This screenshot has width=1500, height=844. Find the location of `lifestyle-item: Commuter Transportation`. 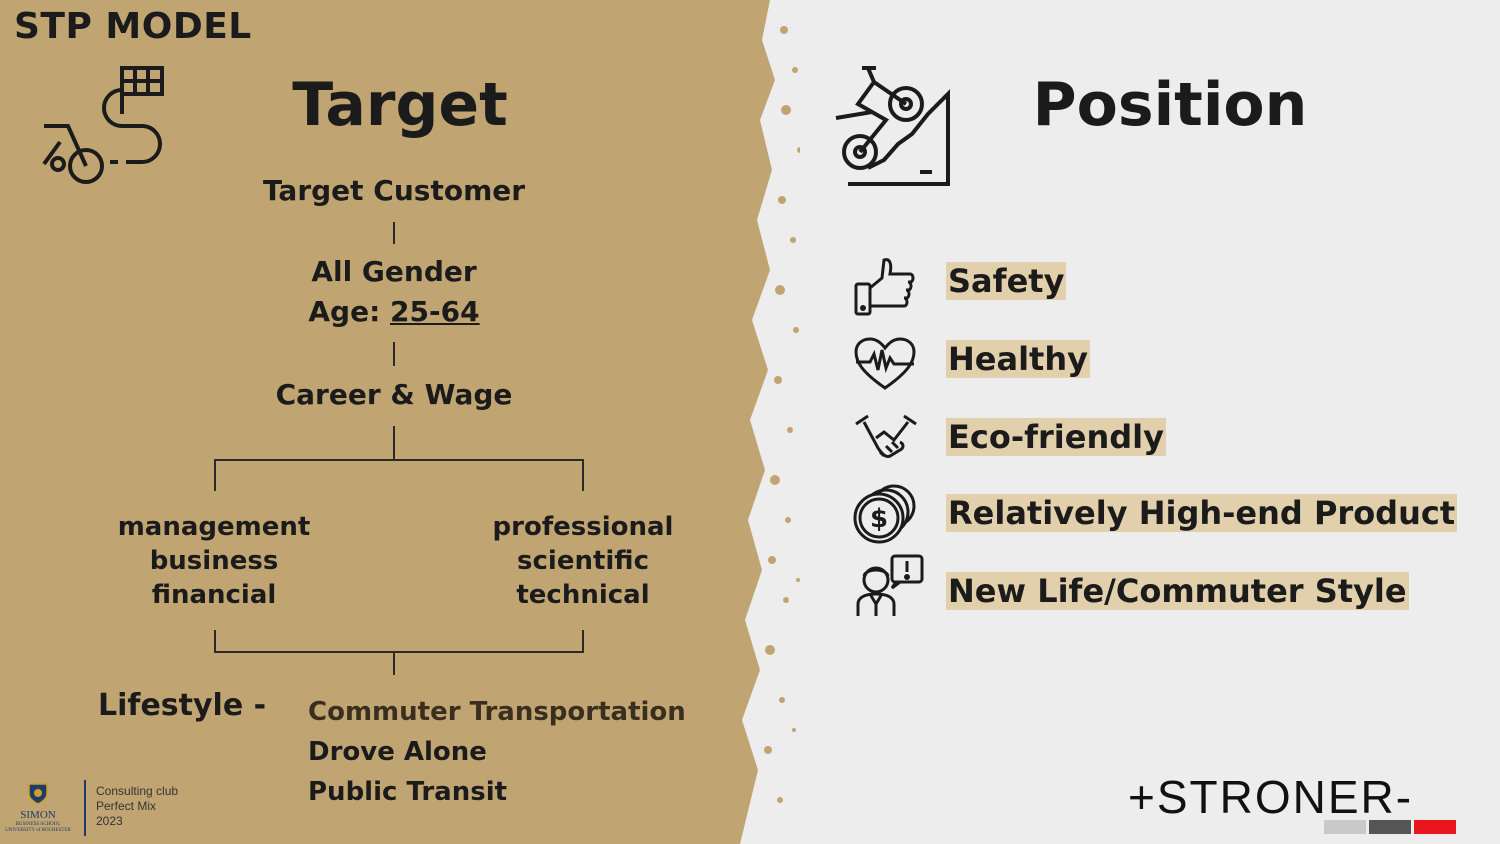

lifestyle-item: Commuter Transportation is located at coordinates (497, 712).